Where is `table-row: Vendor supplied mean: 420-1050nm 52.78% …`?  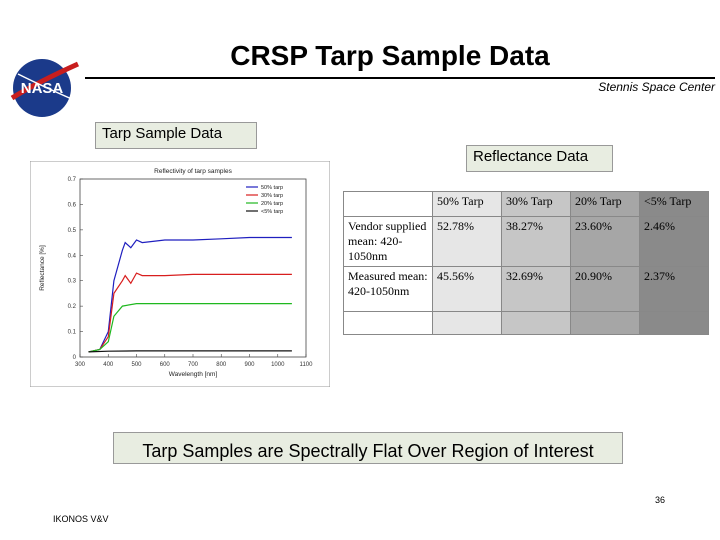 table-row: Vendor supplied mean: 420-1050nm 52.78% … is located at coordinates (526, 241).